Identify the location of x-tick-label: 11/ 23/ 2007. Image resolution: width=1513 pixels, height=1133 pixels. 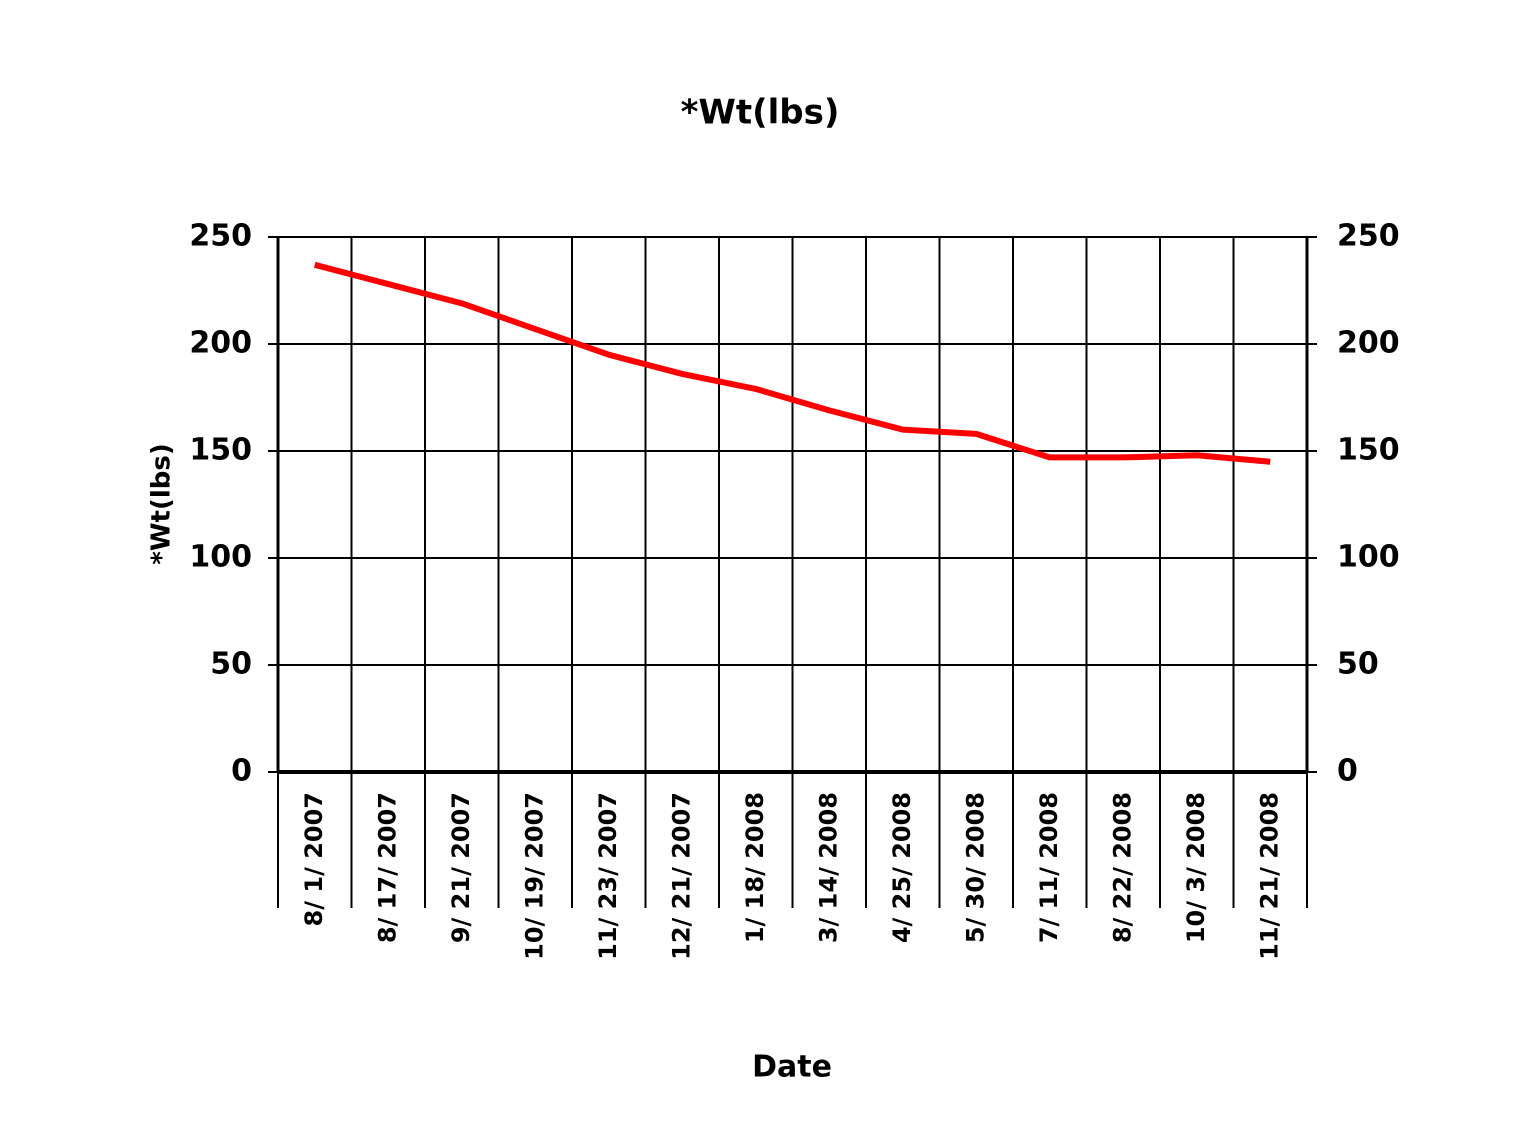
(608, 876).